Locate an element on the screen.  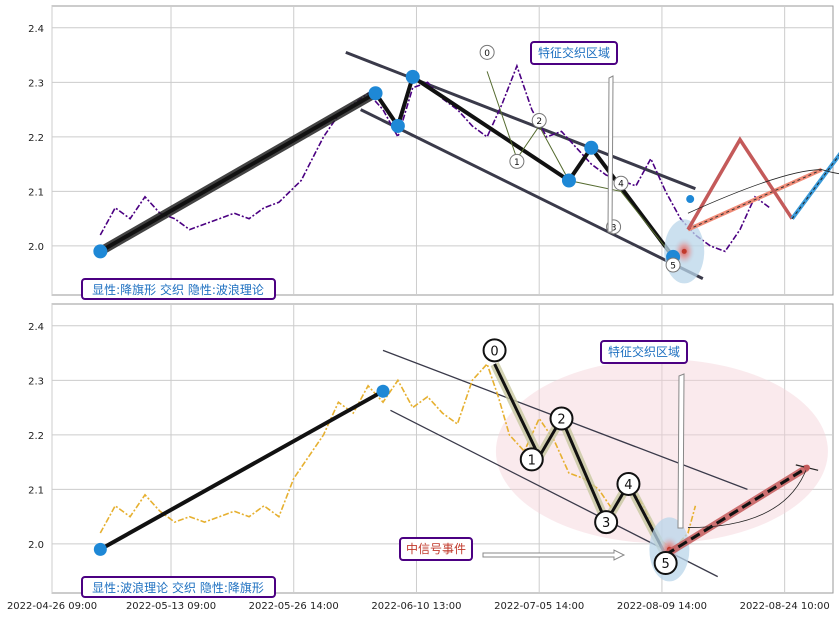
bottom-y-tick-label: 2.0 is located at coordinates (36, 545).